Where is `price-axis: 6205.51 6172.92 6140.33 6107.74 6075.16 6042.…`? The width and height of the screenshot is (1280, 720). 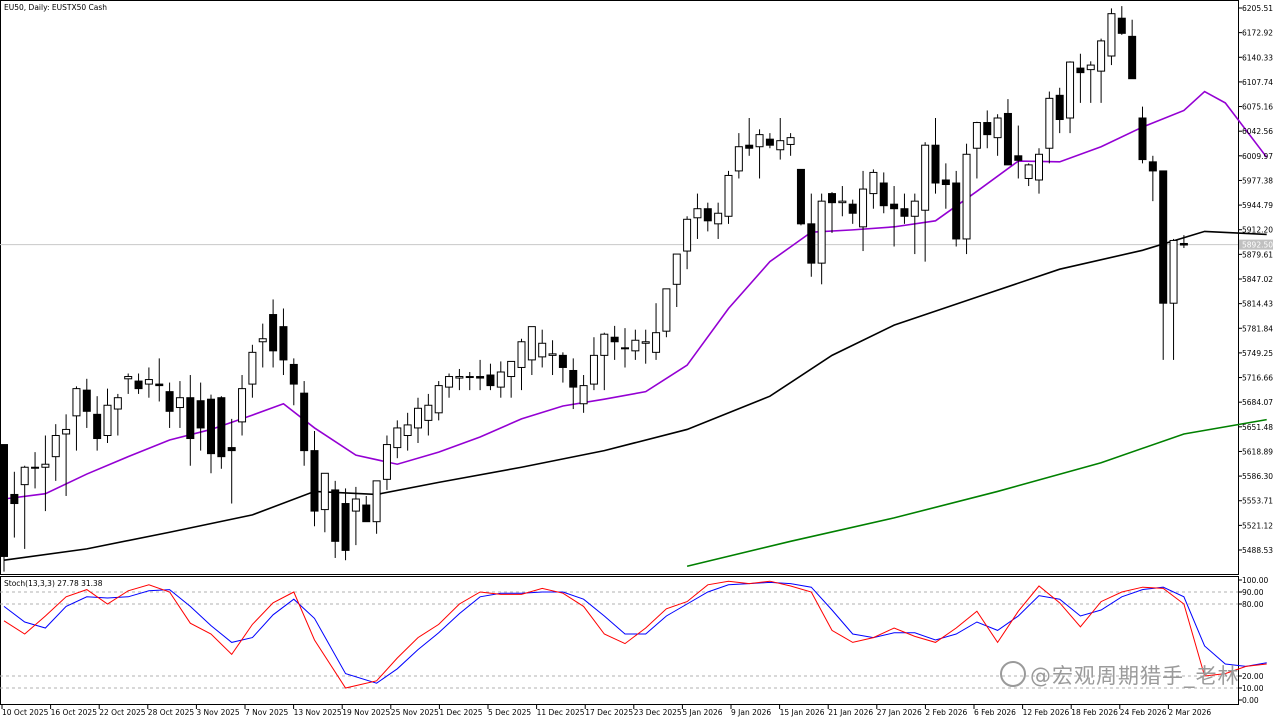 price-axis: 6205.51 6172.92 6140.33 6107.74 6075.16 6042.… is located at coordinates (1255, 279).